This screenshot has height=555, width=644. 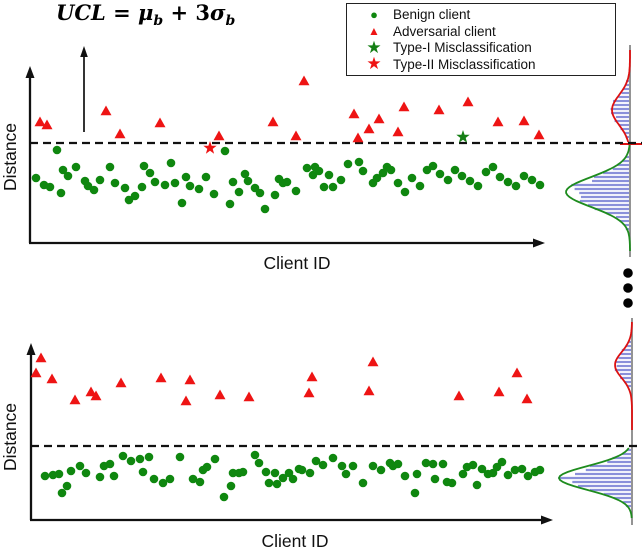 What do you see at coordinates (10, 437) in the screenshot?
I see `y-axis-label-bottom: Distance` at bounding box center [10, 437].